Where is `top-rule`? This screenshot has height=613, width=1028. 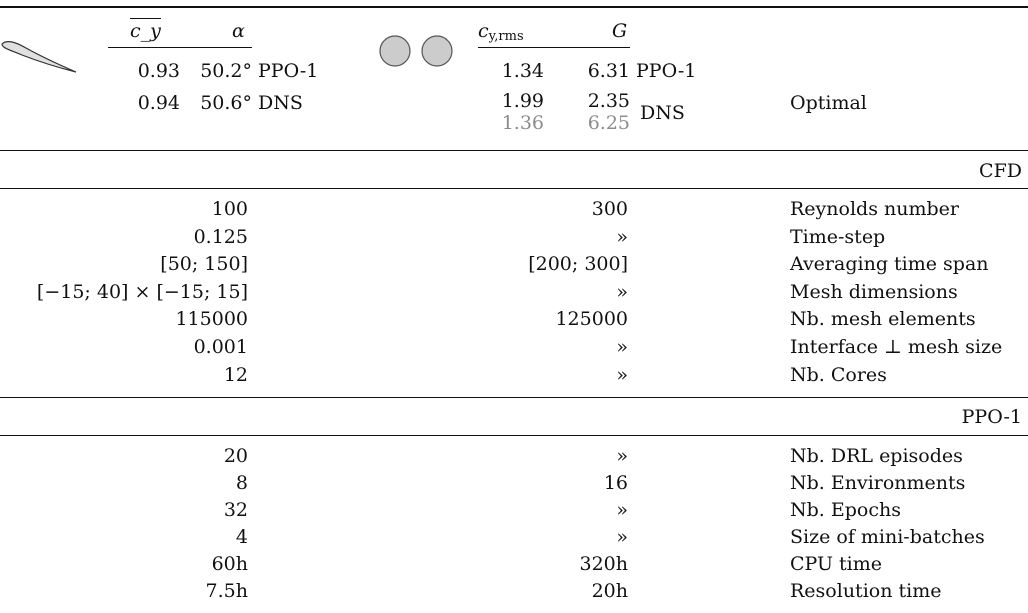
top-rule is located at coordinates (514, 7).